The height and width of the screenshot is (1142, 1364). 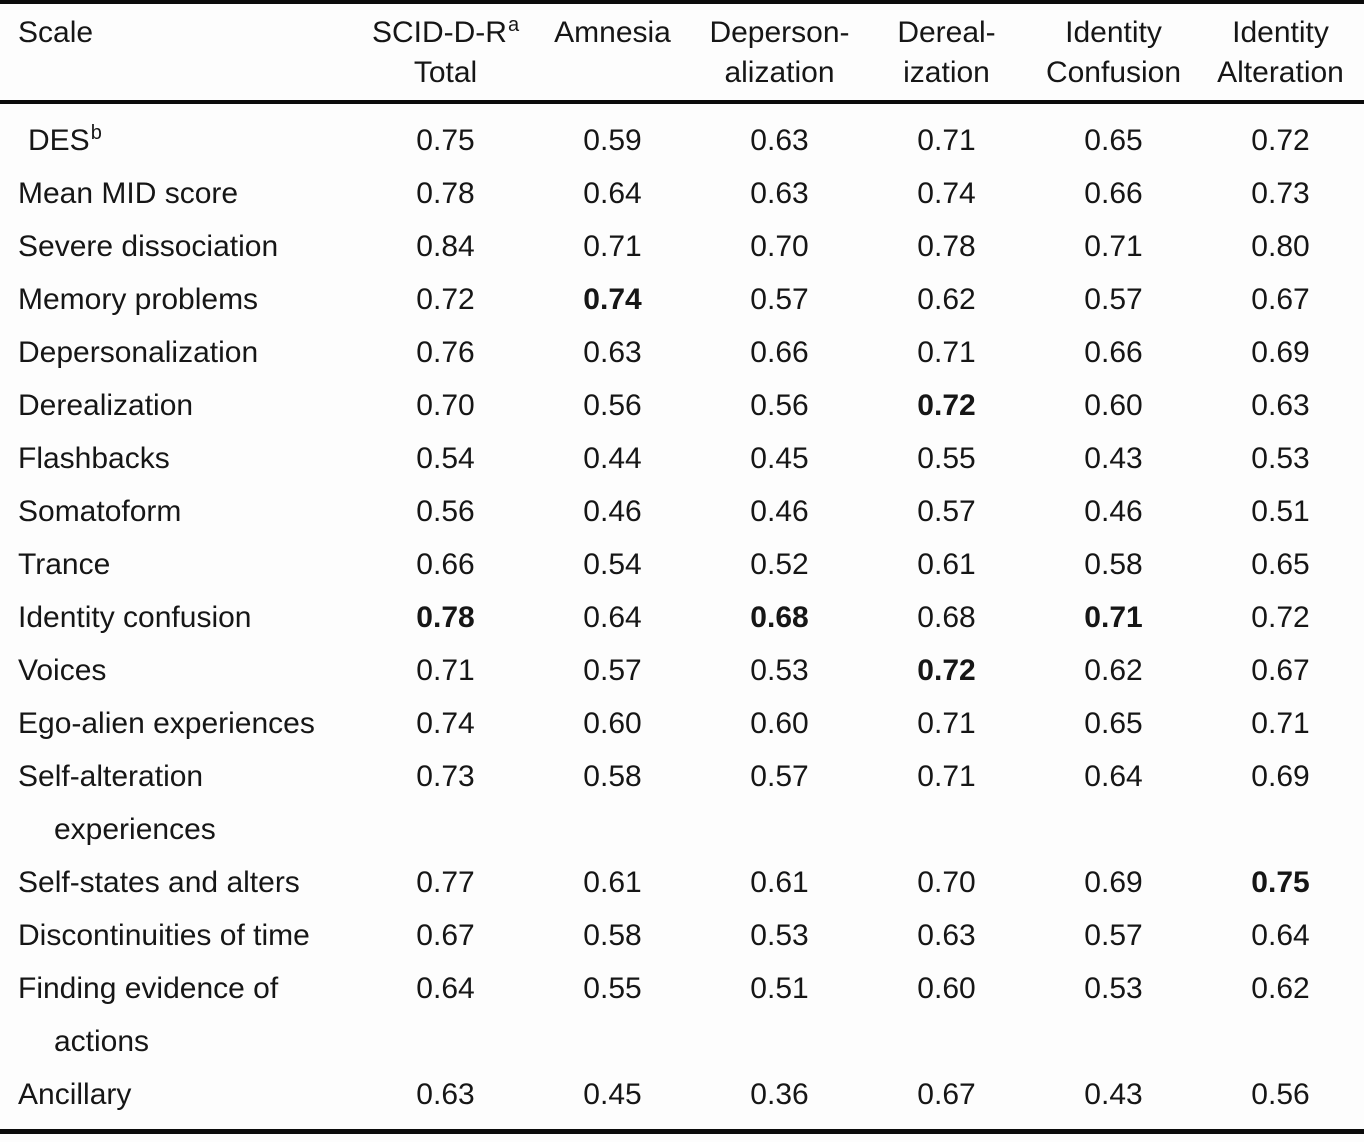 What do you see at coordinates (445, 882) in the screenshot?
I see `value-cell: 0.77` at bounding box center [445, 882].